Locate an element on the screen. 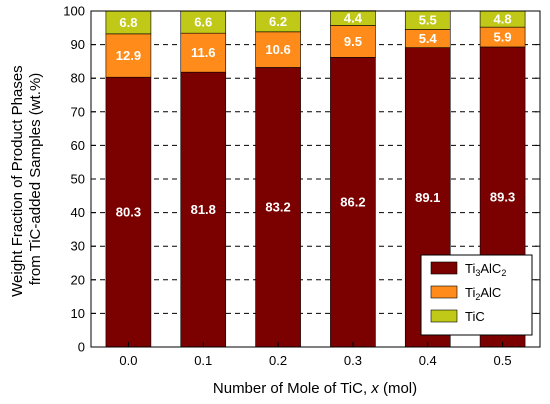 The image size is (550, 404). x-tick-label: 0.3 is located at coordinates (353, 360).